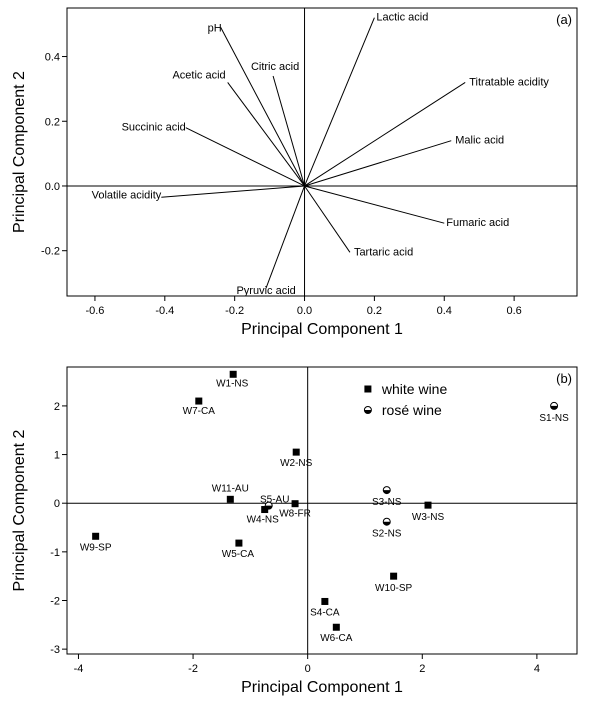 The height and width of the screenshot is (701, 589). I want to click on panel-a-x-ticks: -0.6 -0.4 -0.2 0.0 0.2 0.4 0.6, so click(303, 306).